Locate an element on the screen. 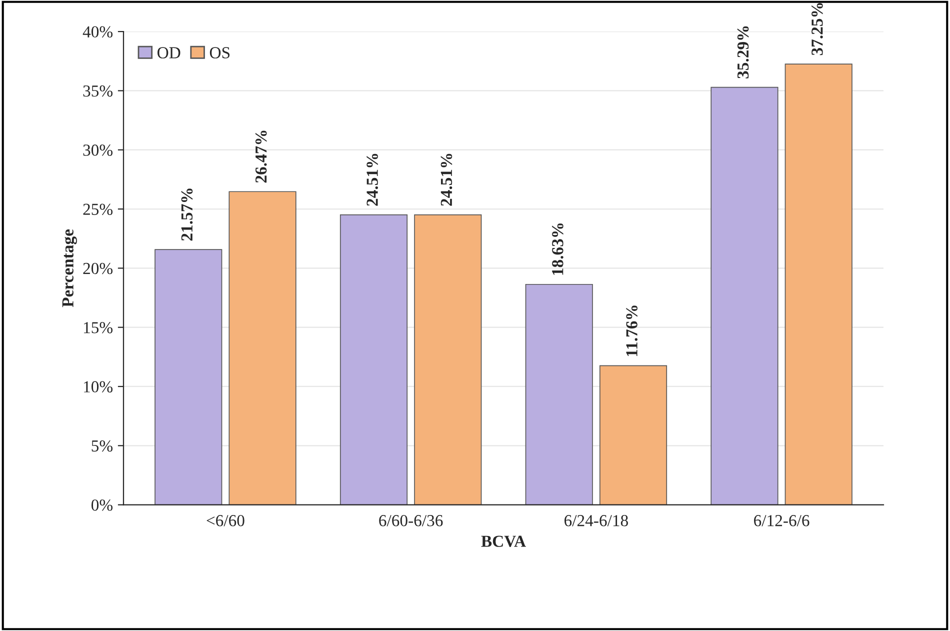 This screenshot has width=950, height=631. y-tick-label: 40% is located at coordinates (97, 32).